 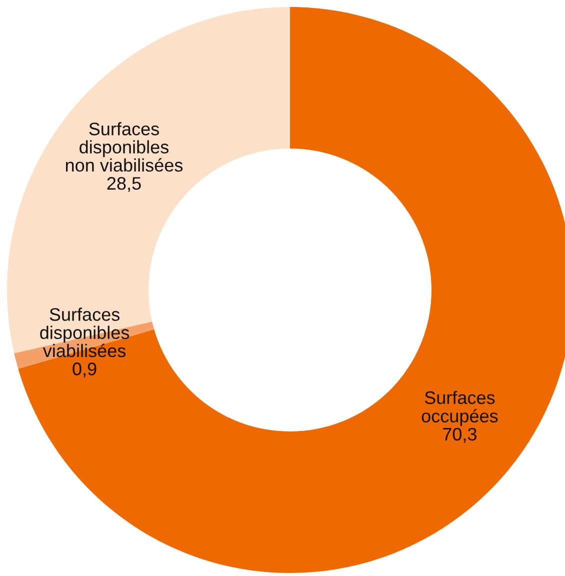 I want to click on slice-label: Surfaces occupées, so click(x=460, y=408).